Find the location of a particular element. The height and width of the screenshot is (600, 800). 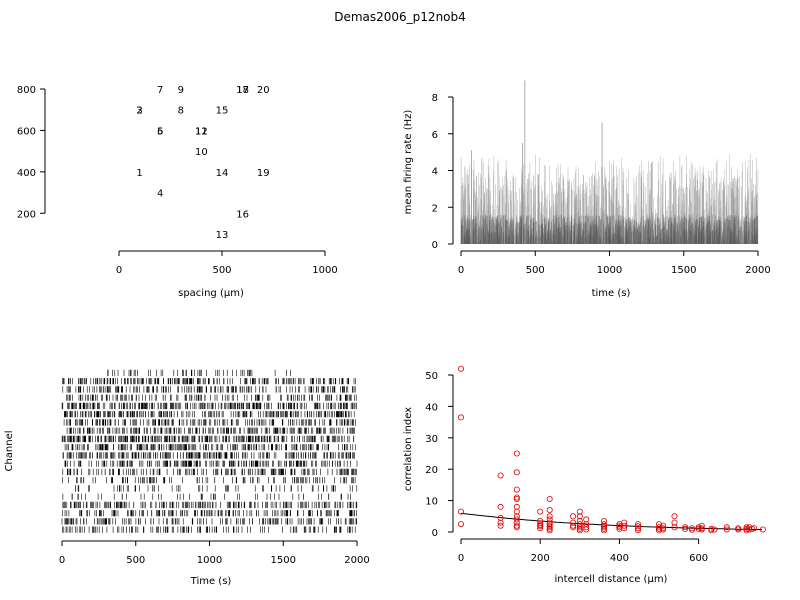

electrode-label: 3 is located at coordinates (139, 111).